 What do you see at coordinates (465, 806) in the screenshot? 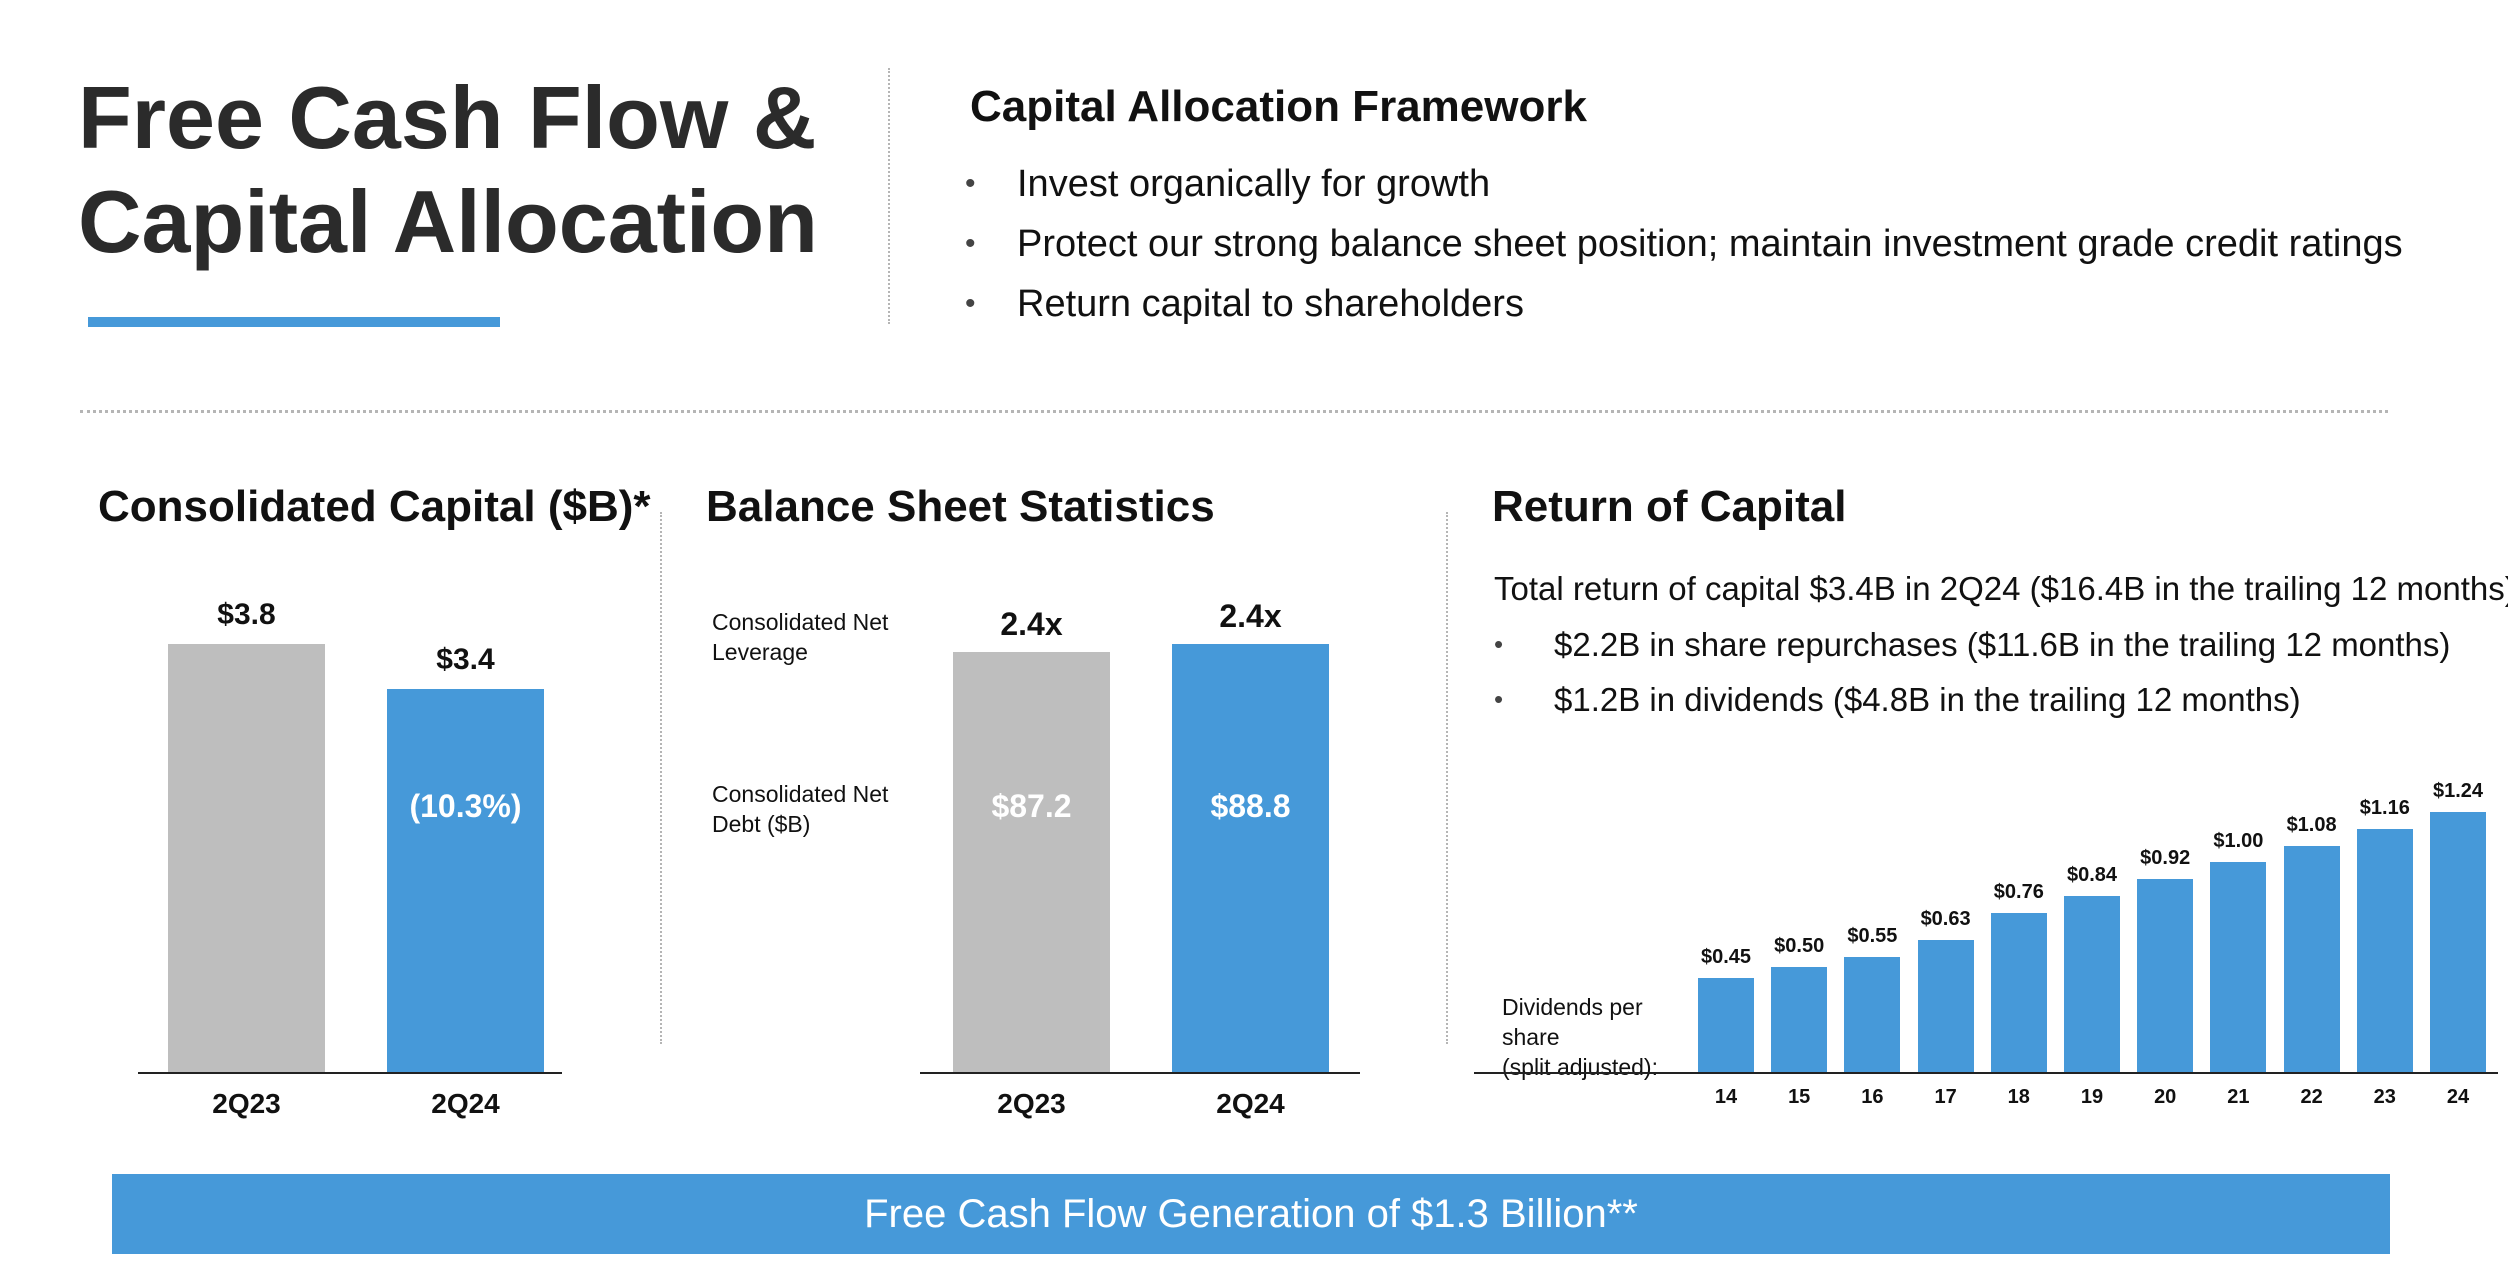
I see `consolidated_capital-inner-label: (10.3%)` at bounding box center [465, 806].